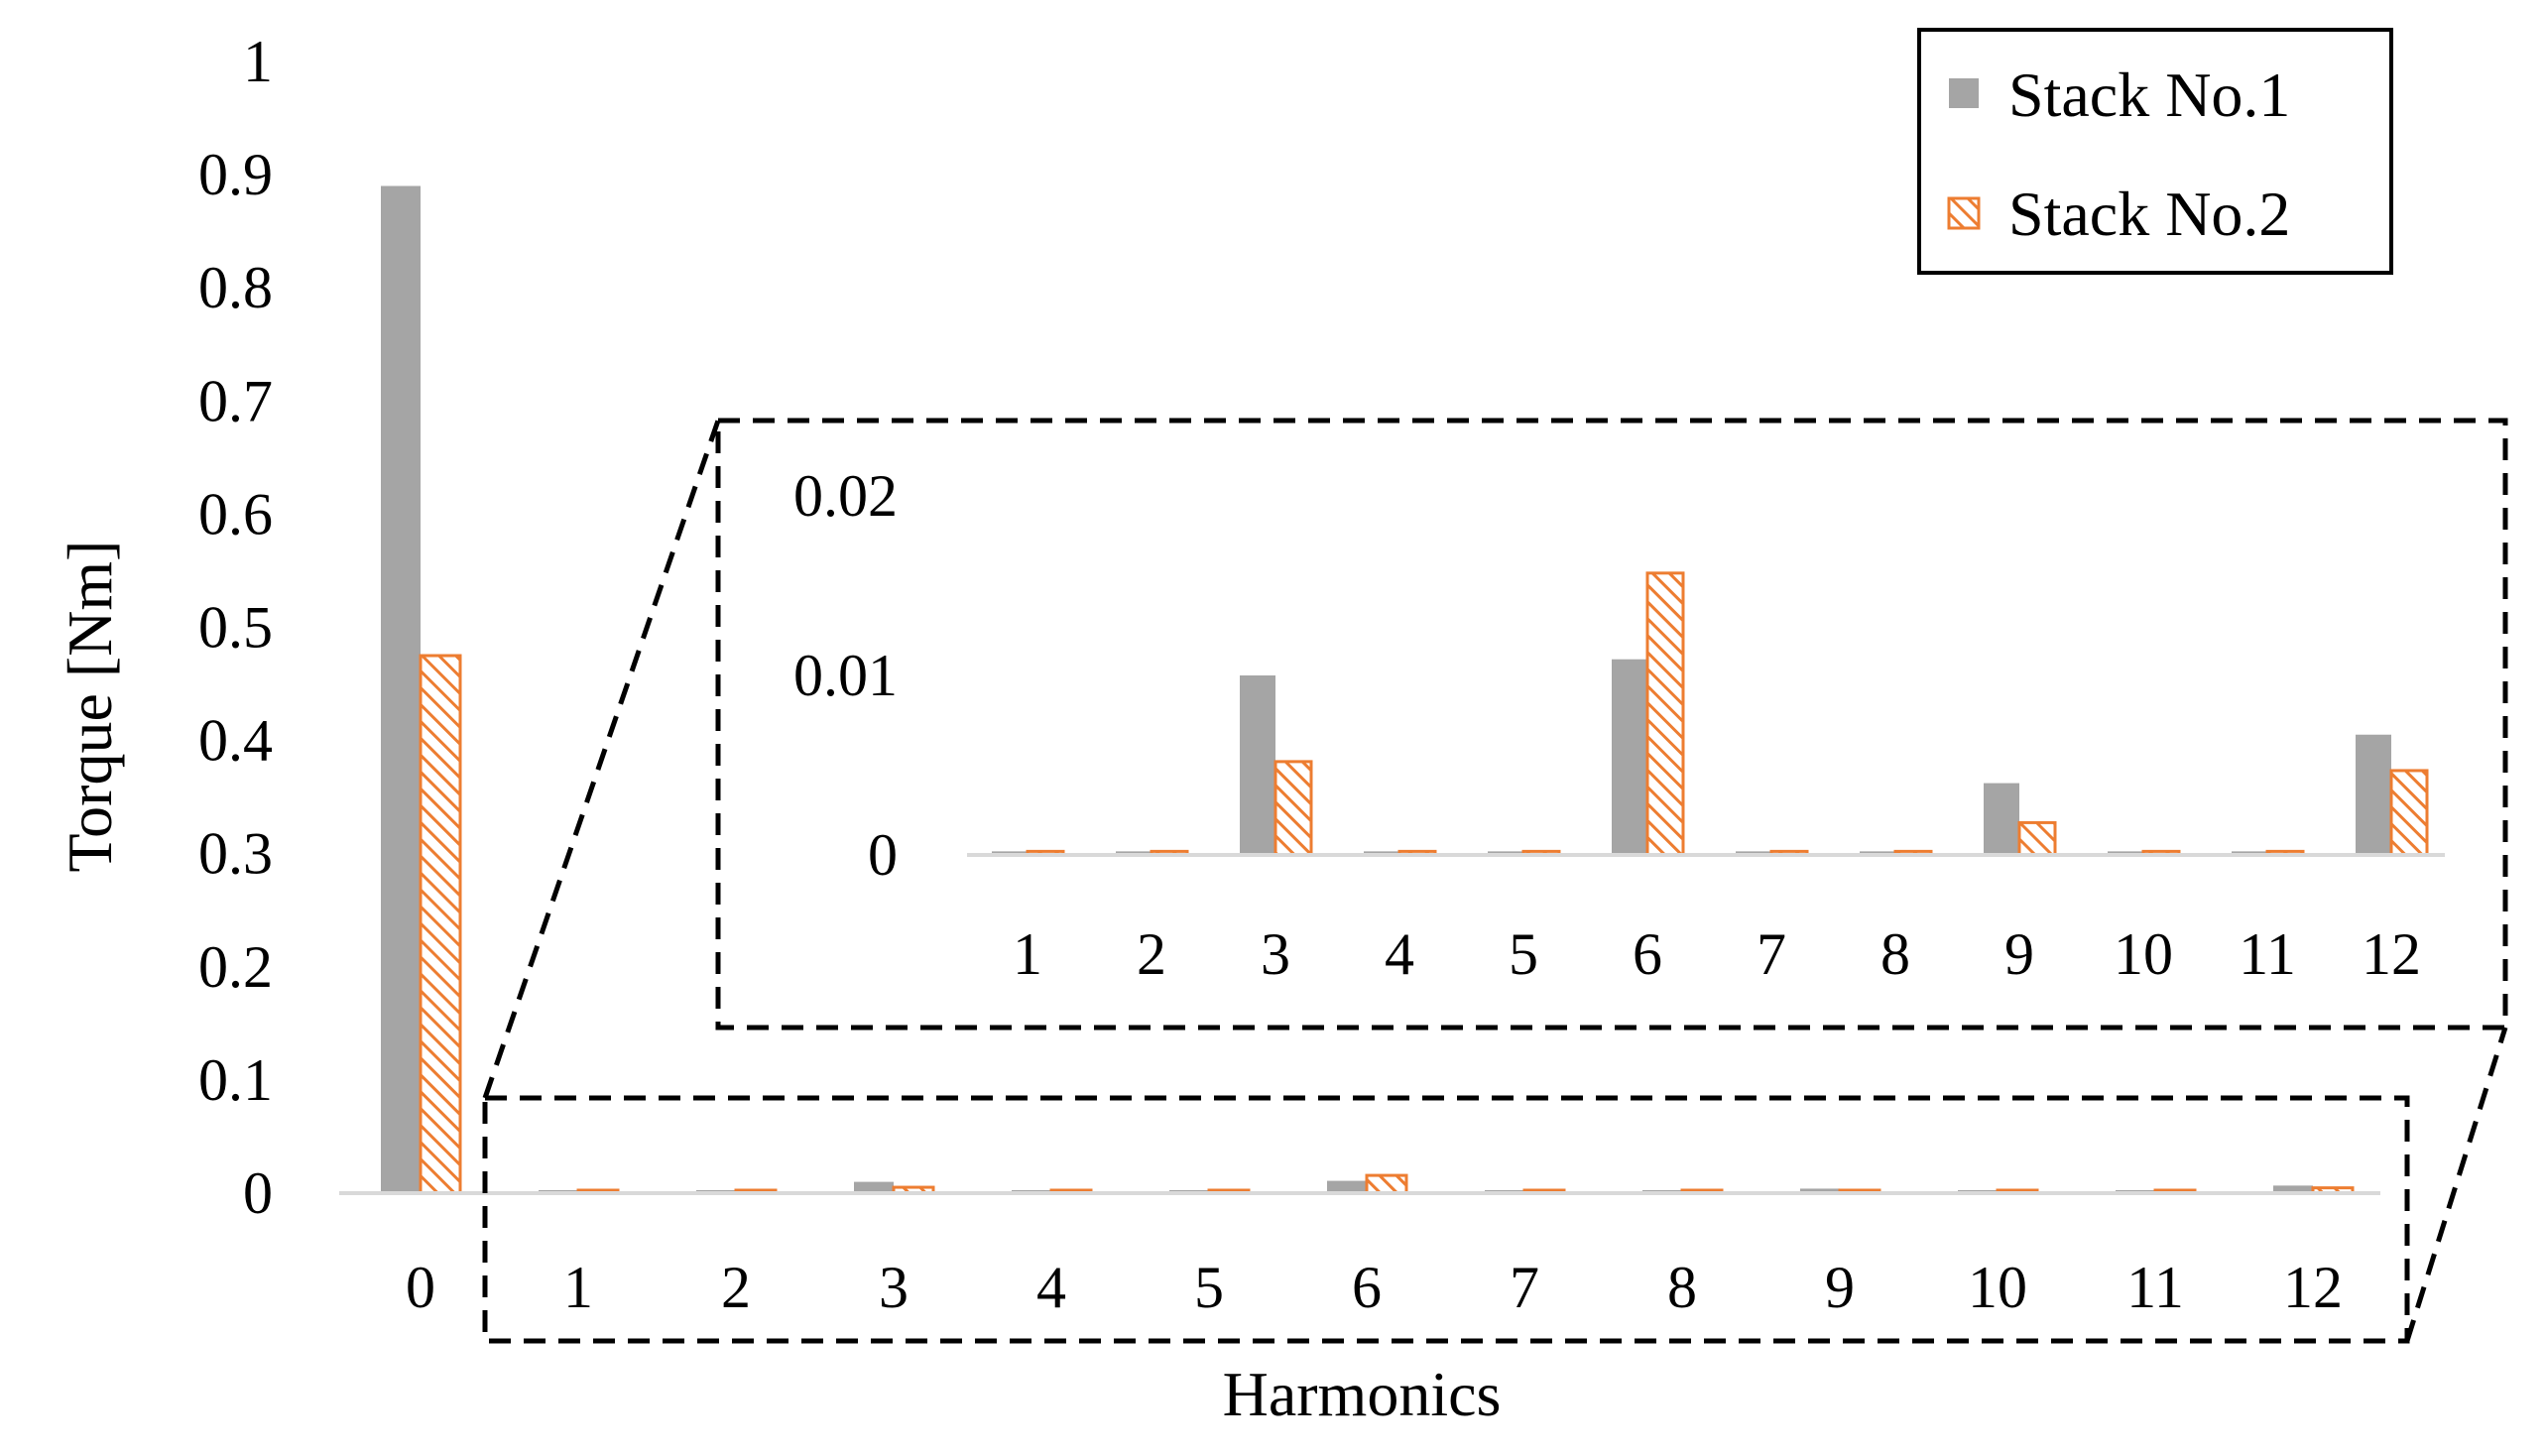 Image resolution: width=2546 pixels, height=1456 pixels. Describe the element at coordinates (1209, 1287) in the screenshot. I see `main-x-tick-label: 5` at that location.